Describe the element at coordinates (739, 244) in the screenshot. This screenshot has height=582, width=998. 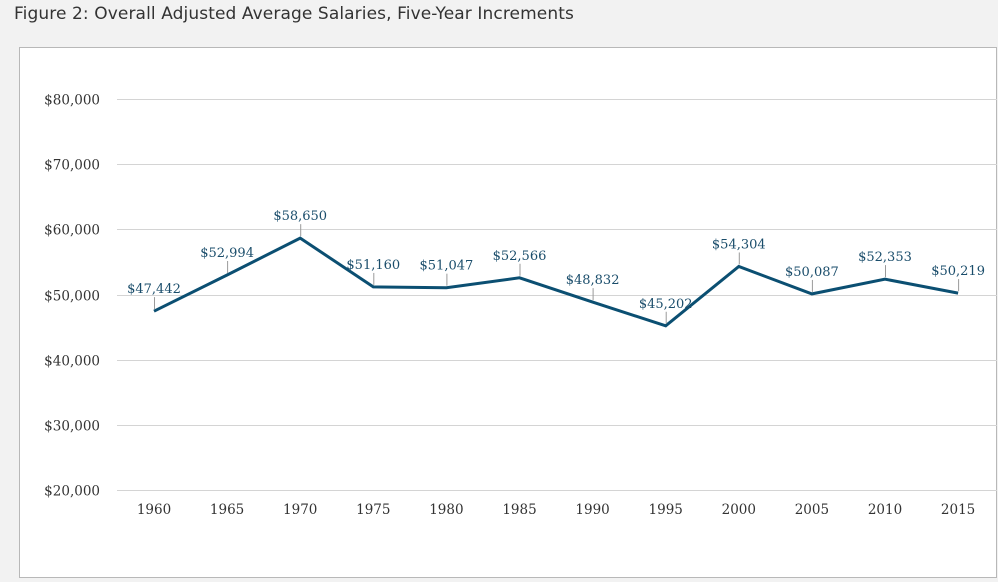
I see `data-label: $54,304` at that location.